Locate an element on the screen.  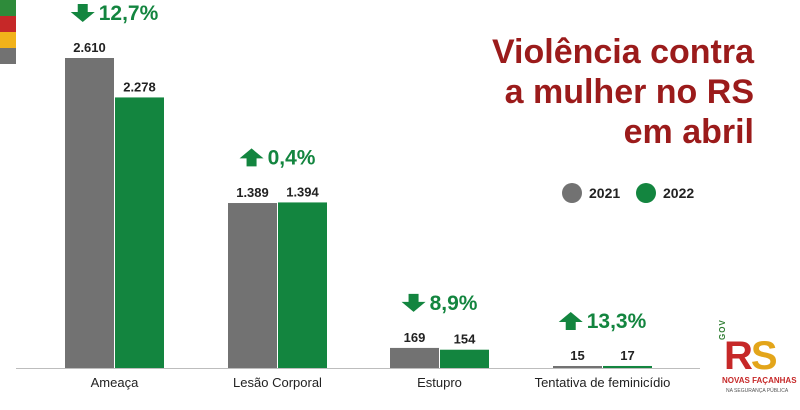
legend-item-2021: 2021 is located at coordinates (591, 193).